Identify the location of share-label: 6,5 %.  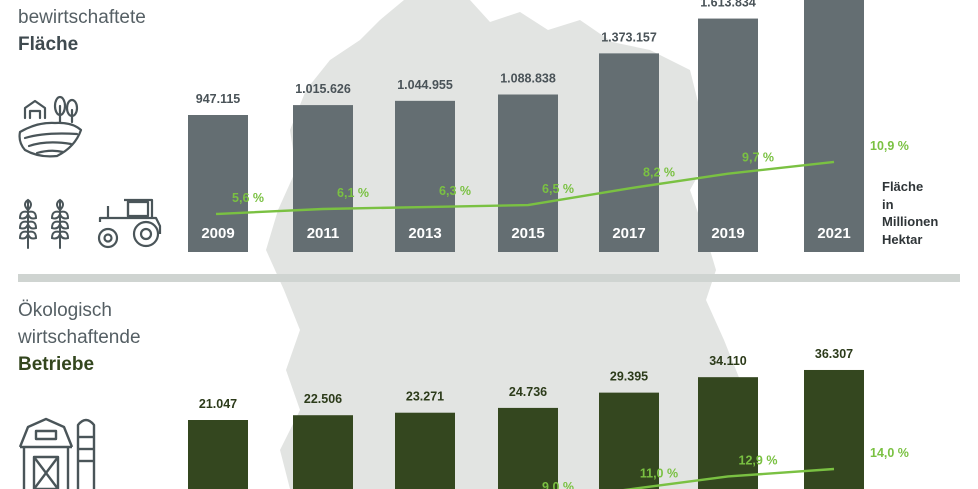
(558, 189).